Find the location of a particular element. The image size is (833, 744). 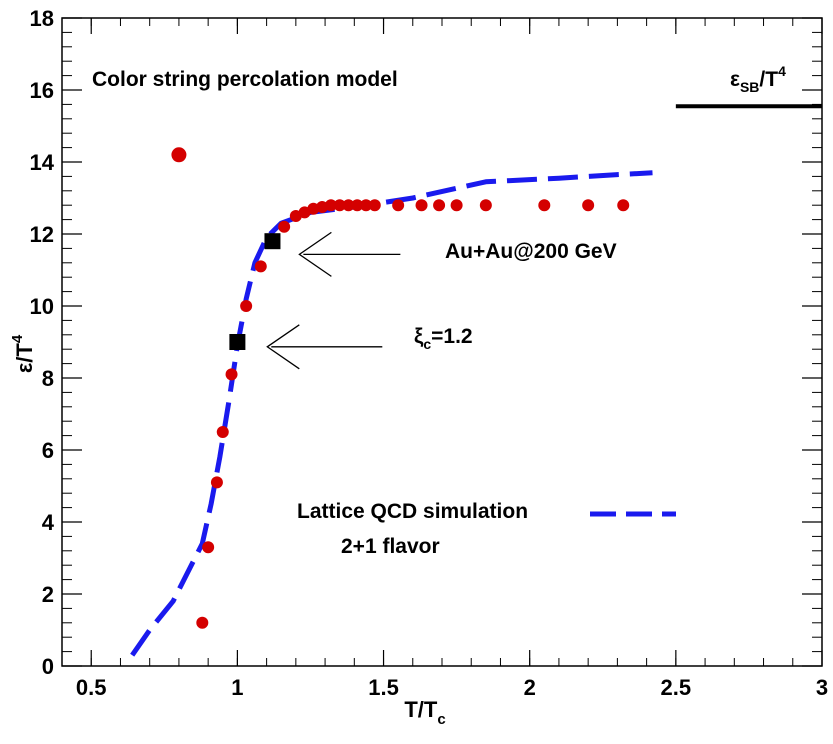

legend-label-line2: 2+1 flavor is located at coordinates (390, 546).